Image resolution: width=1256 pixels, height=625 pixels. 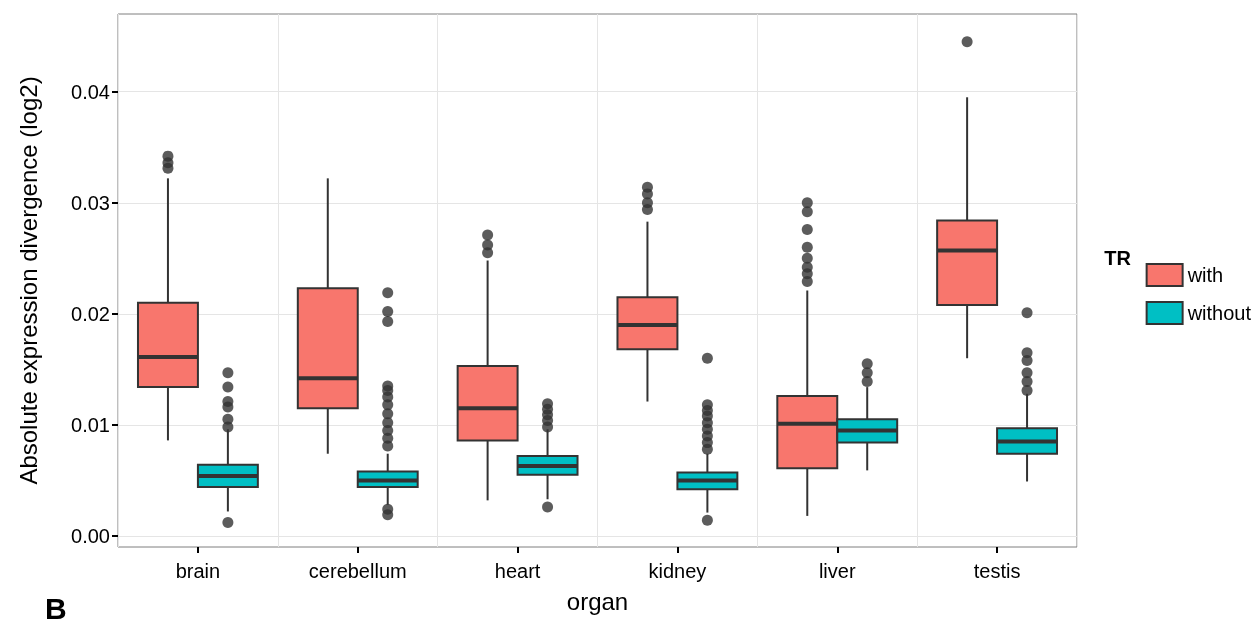 I want to click on text: B, so click(x=56, y=608).